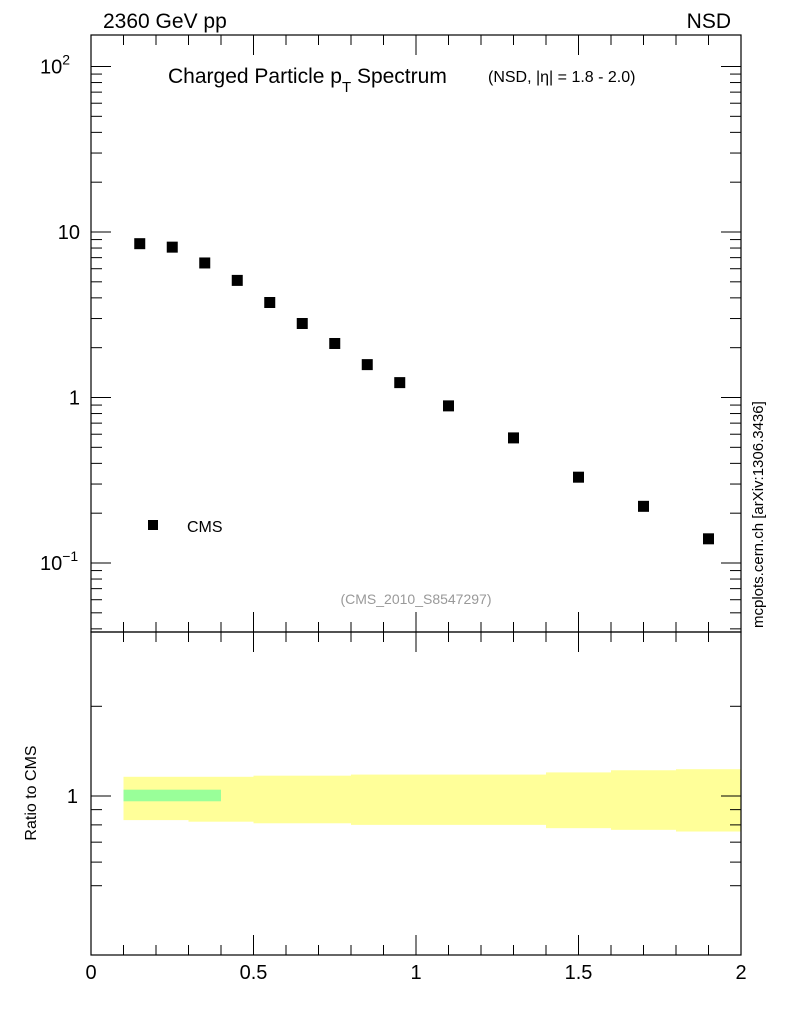  What do you see at coordinates (31, 792) in the screenshot?
I see `ratio-y-axis-label: Ratio to CMS` at bounding box center [31, 792].